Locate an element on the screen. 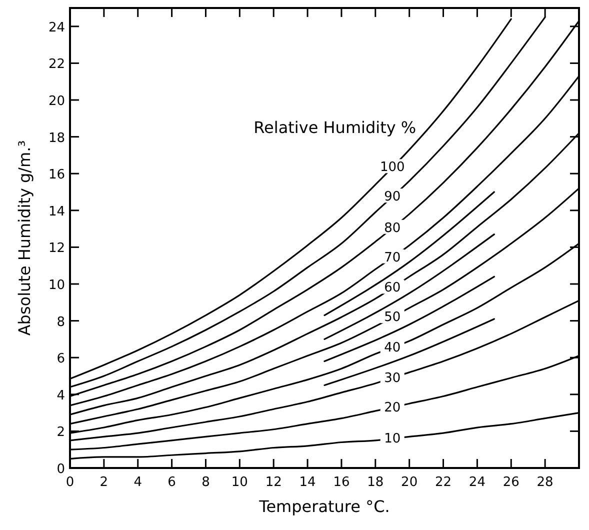 This screenshot has width=589, height=530. x-tick-label: 22 is located at coordinates (443, 482).